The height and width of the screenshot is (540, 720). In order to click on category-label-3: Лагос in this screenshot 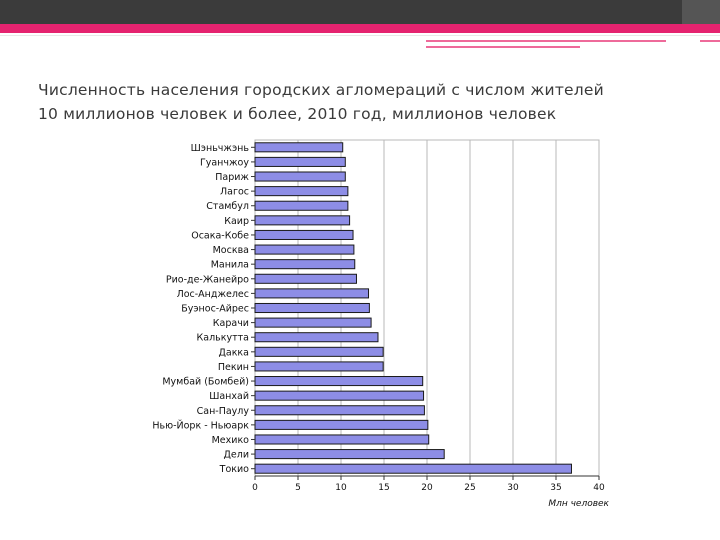, I will do `click(234, 192)`.